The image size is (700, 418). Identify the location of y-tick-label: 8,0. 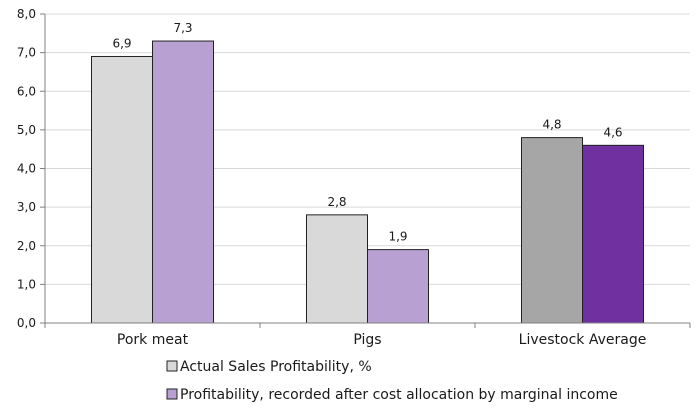
(26, 14).